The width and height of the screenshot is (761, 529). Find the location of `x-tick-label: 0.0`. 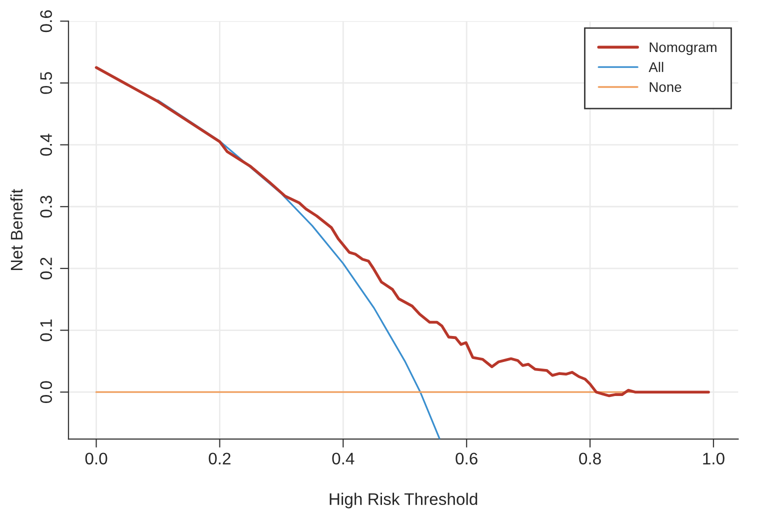

x-tick-label: 0.0 is located at coordinates (96, 458).